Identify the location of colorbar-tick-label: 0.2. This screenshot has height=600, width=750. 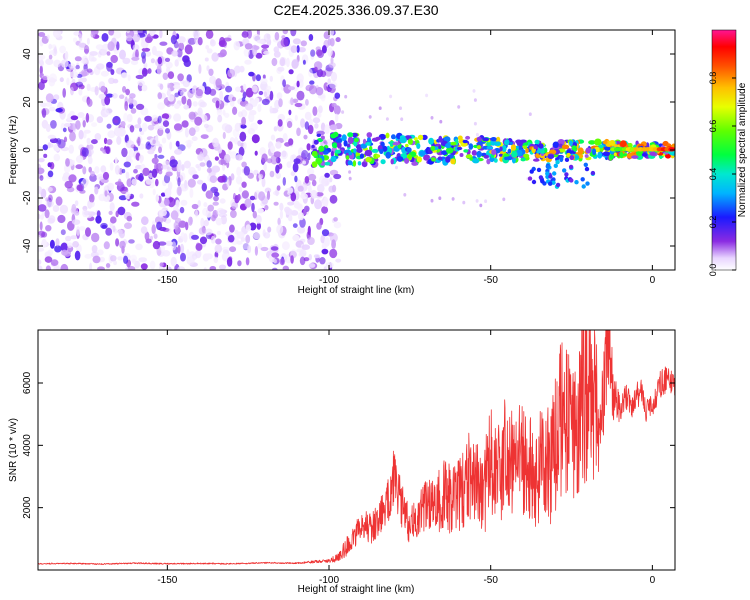
(713, 222).